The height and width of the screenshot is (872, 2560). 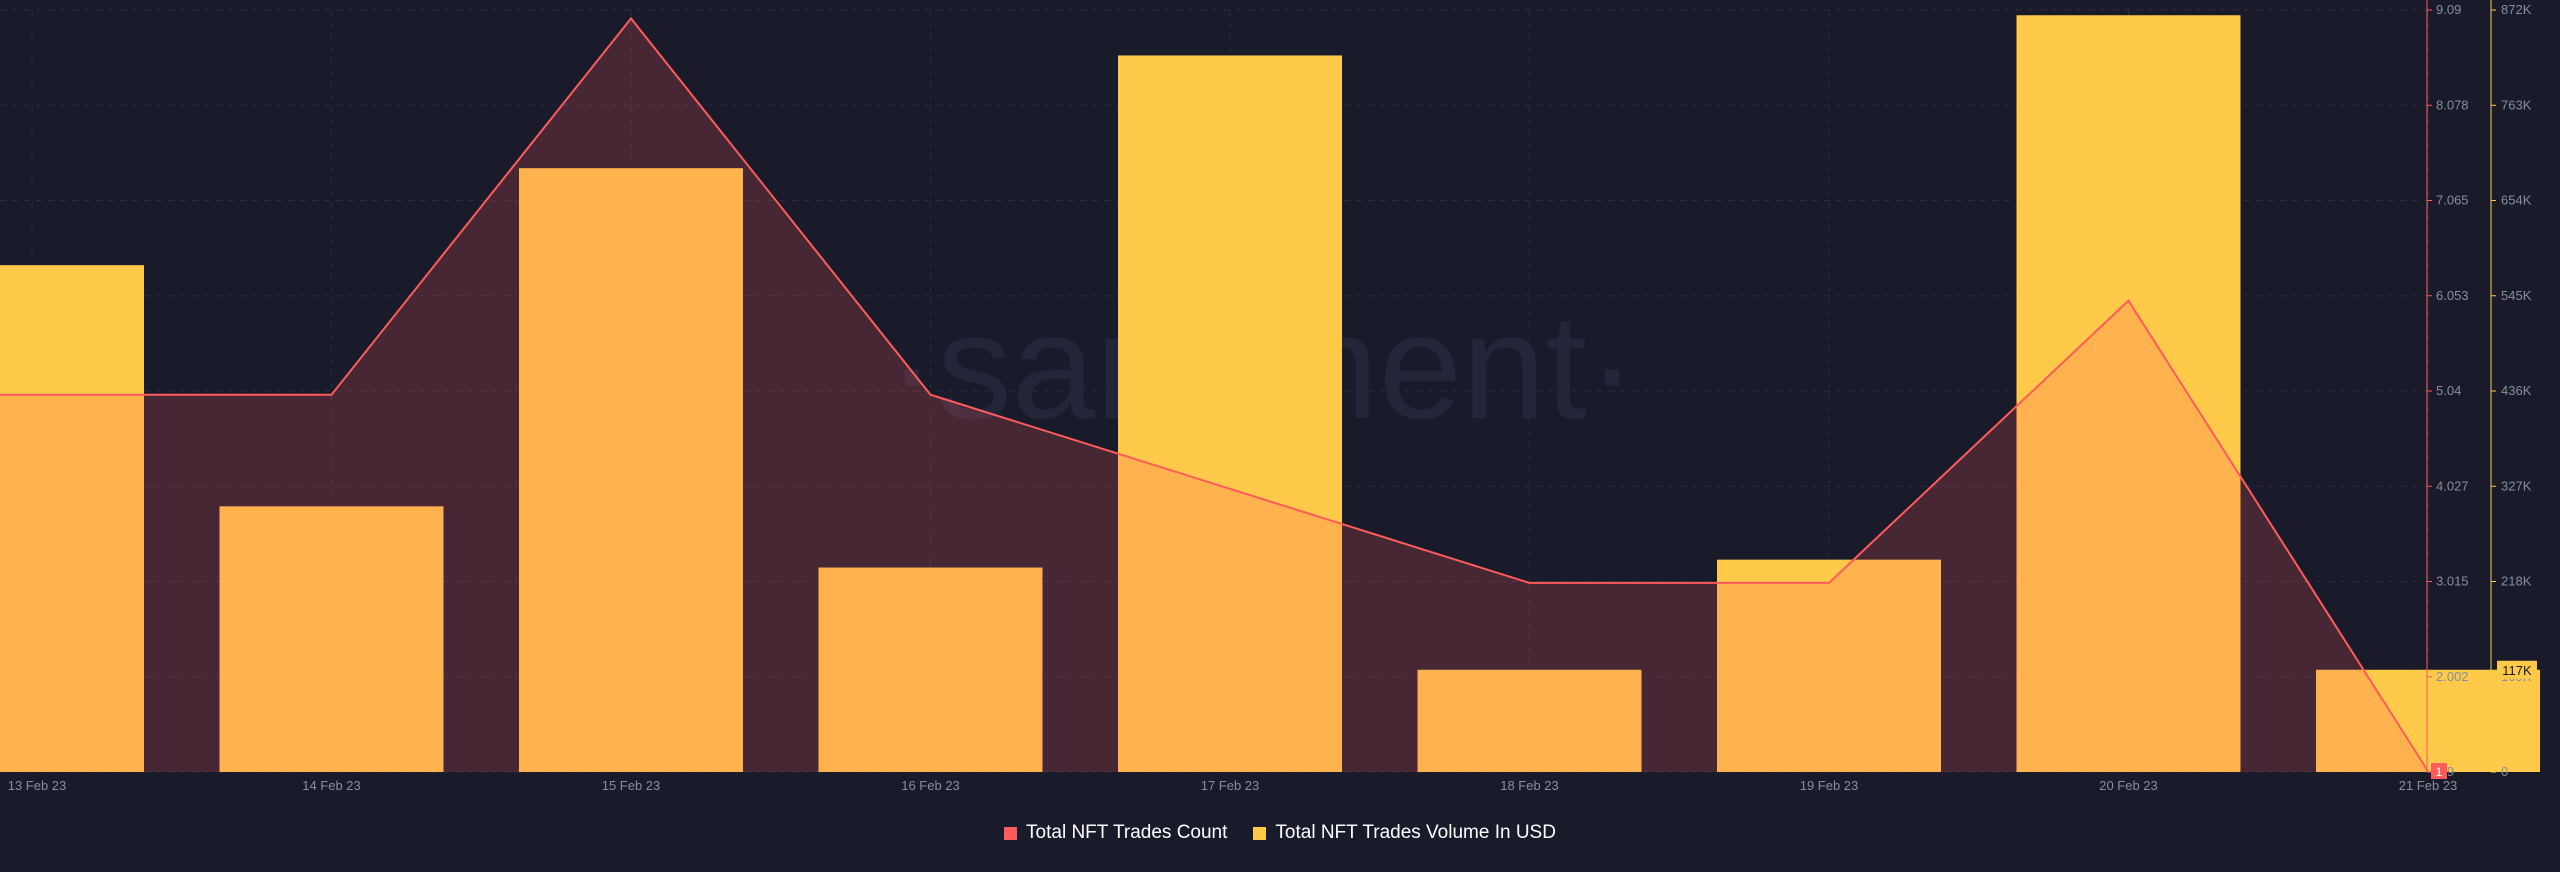 What do you see at coordinates (2452, 200) in the screenshot?
I see `count-tick-label: 7.065` at bounding box center [2452, 200].